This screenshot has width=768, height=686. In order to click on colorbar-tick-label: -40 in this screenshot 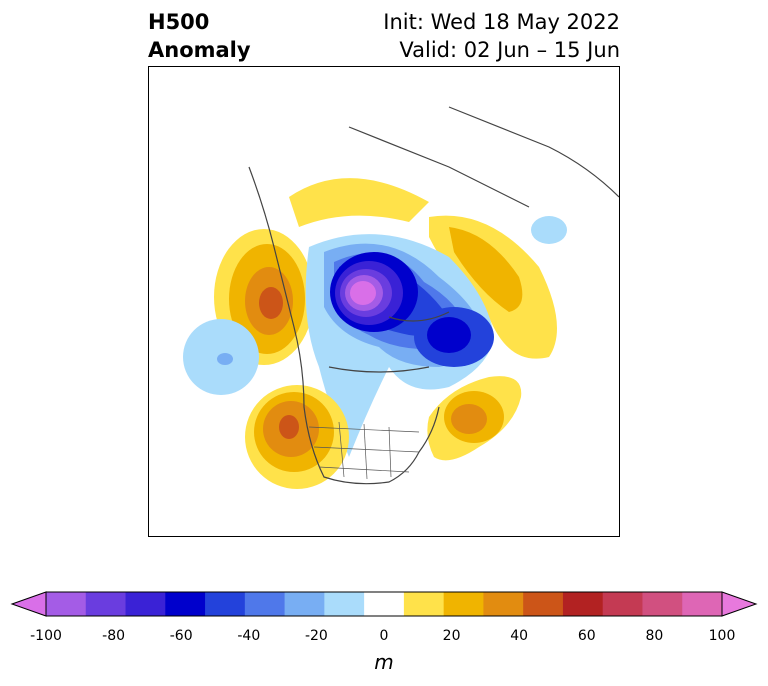, I will do `click(249, 636)`.